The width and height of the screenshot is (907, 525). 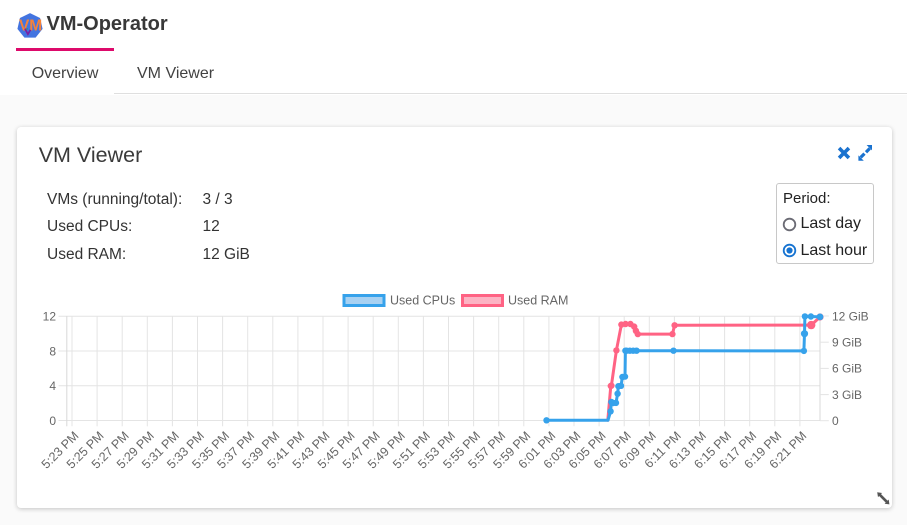 I want to click on svg-text: 9 GiB, so click(x=847, y=343).